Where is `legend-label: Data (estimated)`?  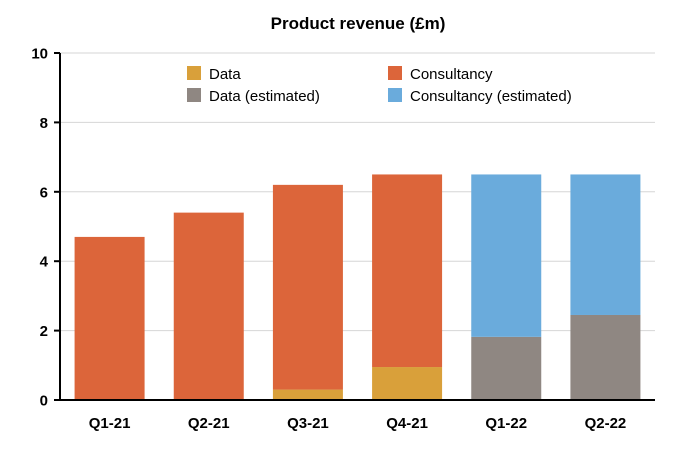
legend-label: Data (estimated) is located at coordinates (264, 96).